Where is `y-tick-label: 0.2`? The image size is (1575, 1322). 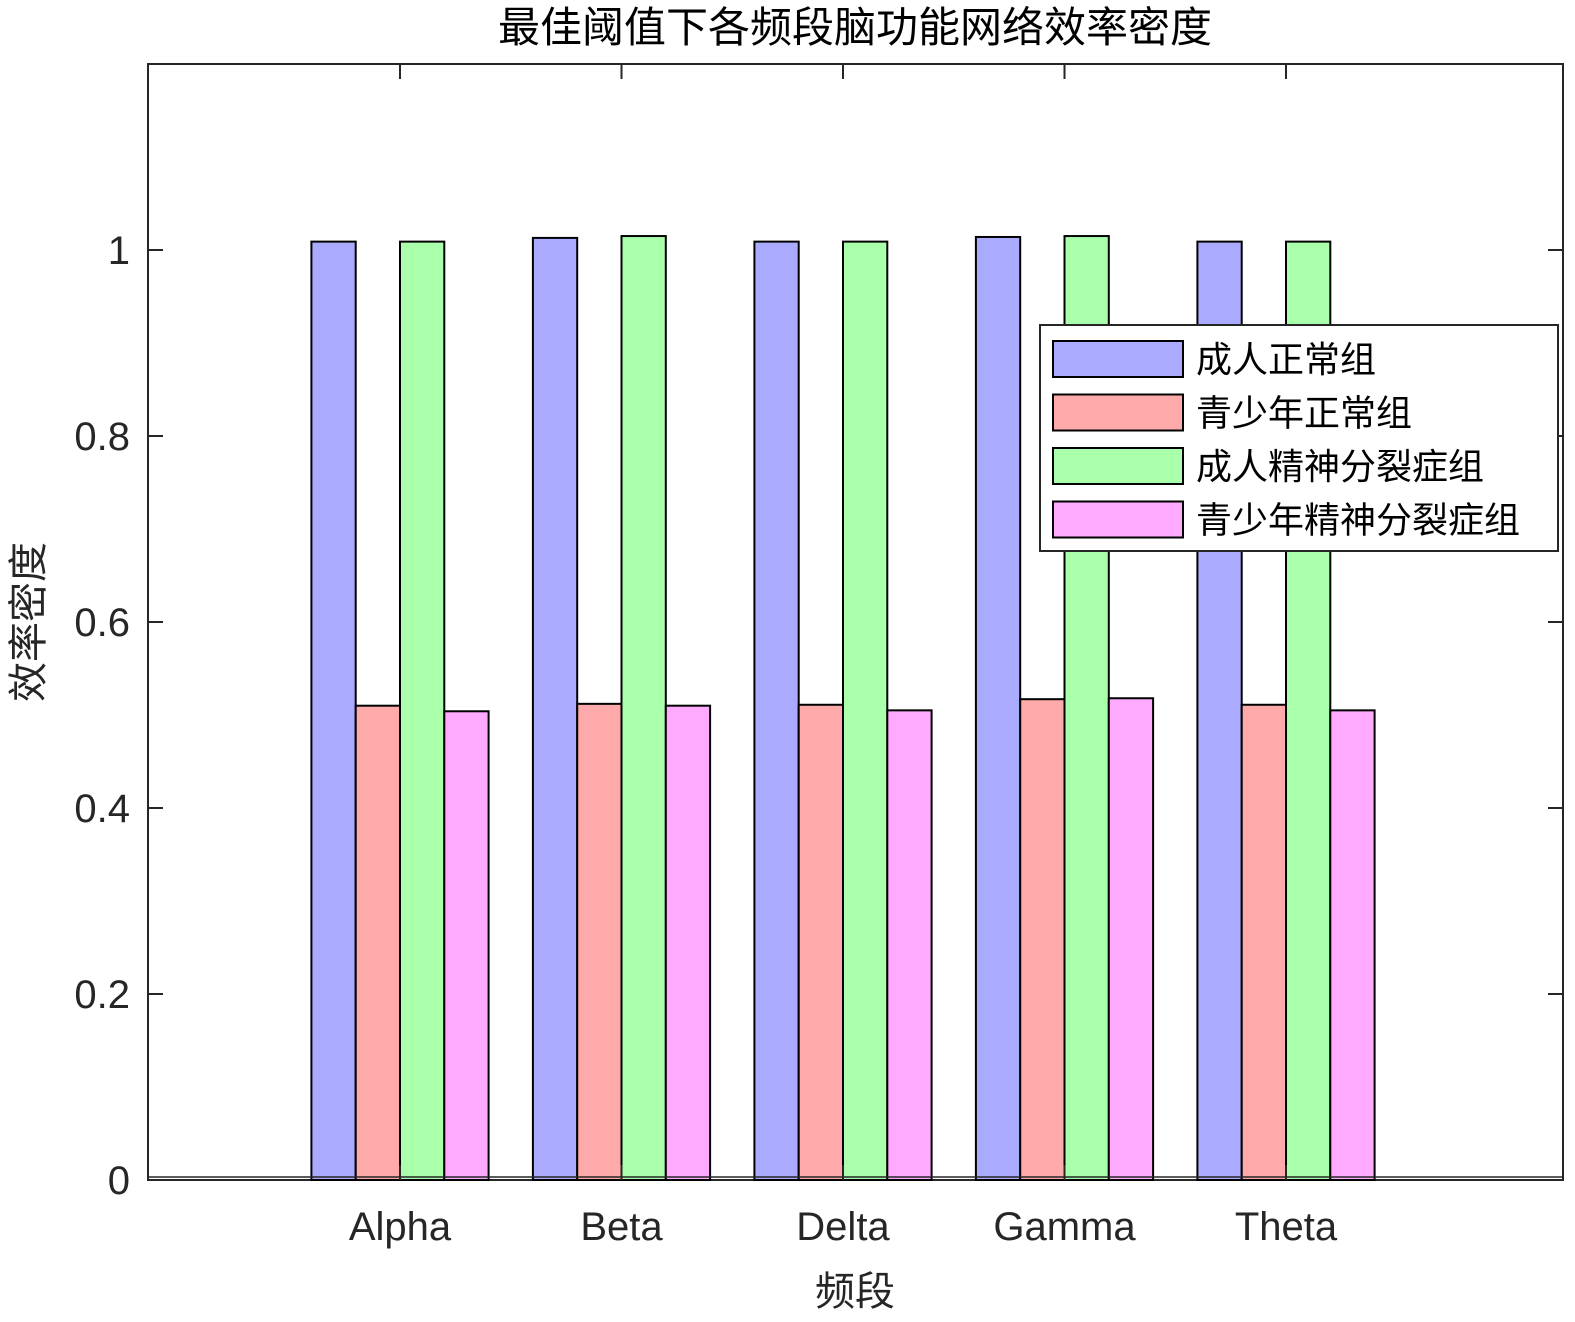
y-tick-label: 0.2 is located at coordinates (102, 995).